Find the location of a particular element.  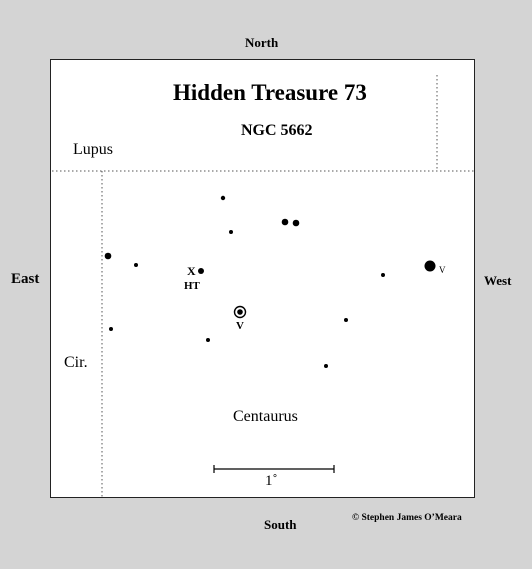

east-label: East is located at coordinates (25, 279).